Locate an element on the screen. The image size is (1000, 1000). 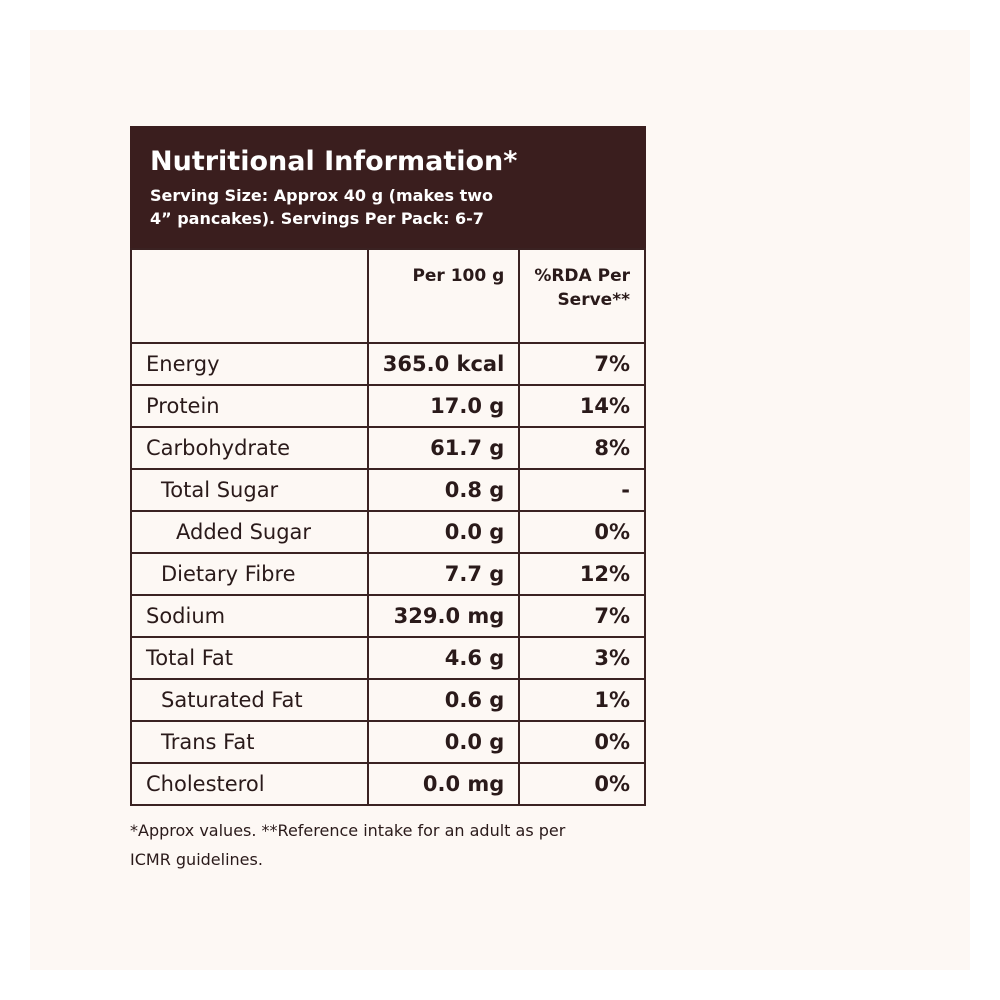
footnote-line: ICMR guidelines. is located at coordinates (196, 859).